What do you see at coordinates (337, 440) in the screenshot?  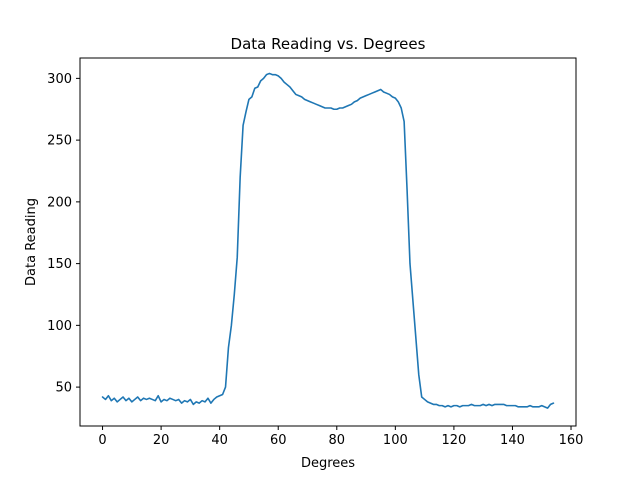 I see `x-tick-label: 80` at bounding box center [337, 440].